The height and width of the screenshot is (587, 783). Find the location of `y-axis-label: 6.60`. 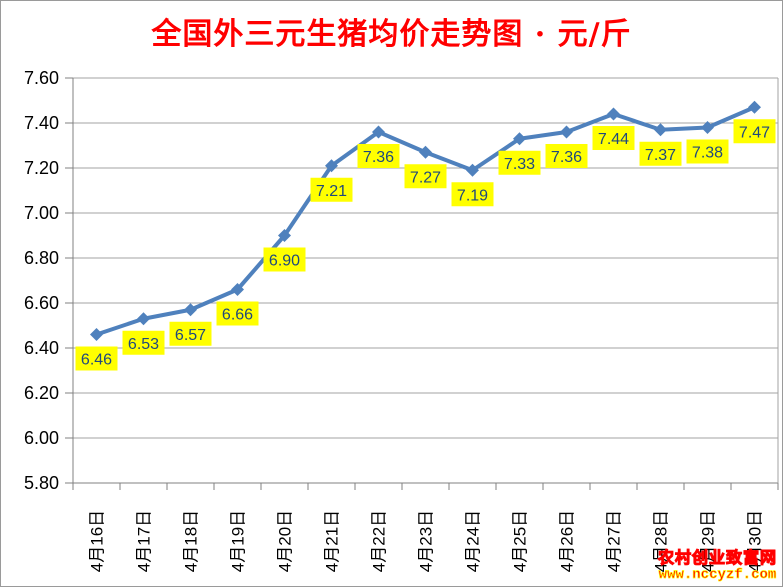

y-axis-label: 6.60 is located at coordinates (41, 303).